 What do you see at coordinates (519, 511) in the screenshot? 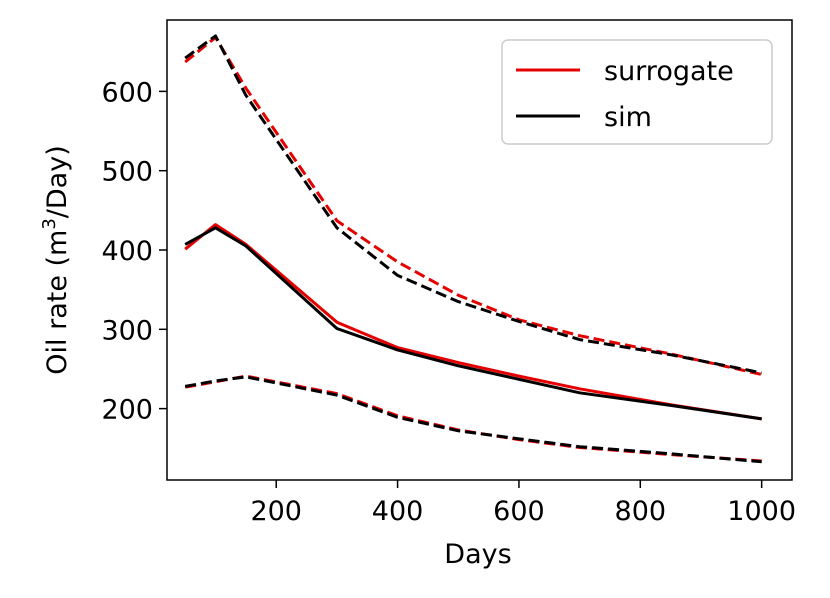
I see `x-tick-label: 600` at bounding box center [519, 511].